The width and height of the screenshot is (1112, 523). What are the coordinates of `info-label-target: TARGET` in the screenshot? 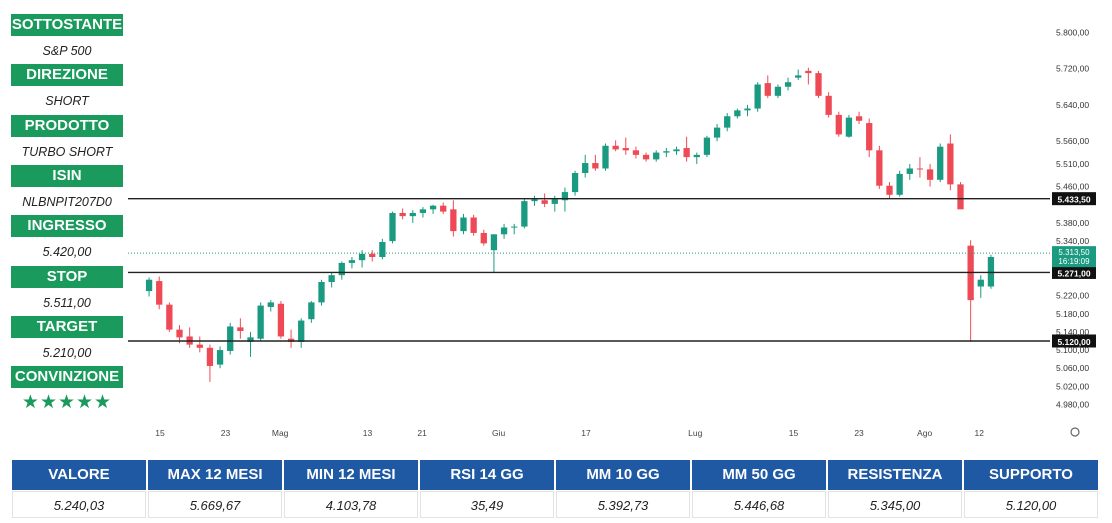 It's located at (67, 326).